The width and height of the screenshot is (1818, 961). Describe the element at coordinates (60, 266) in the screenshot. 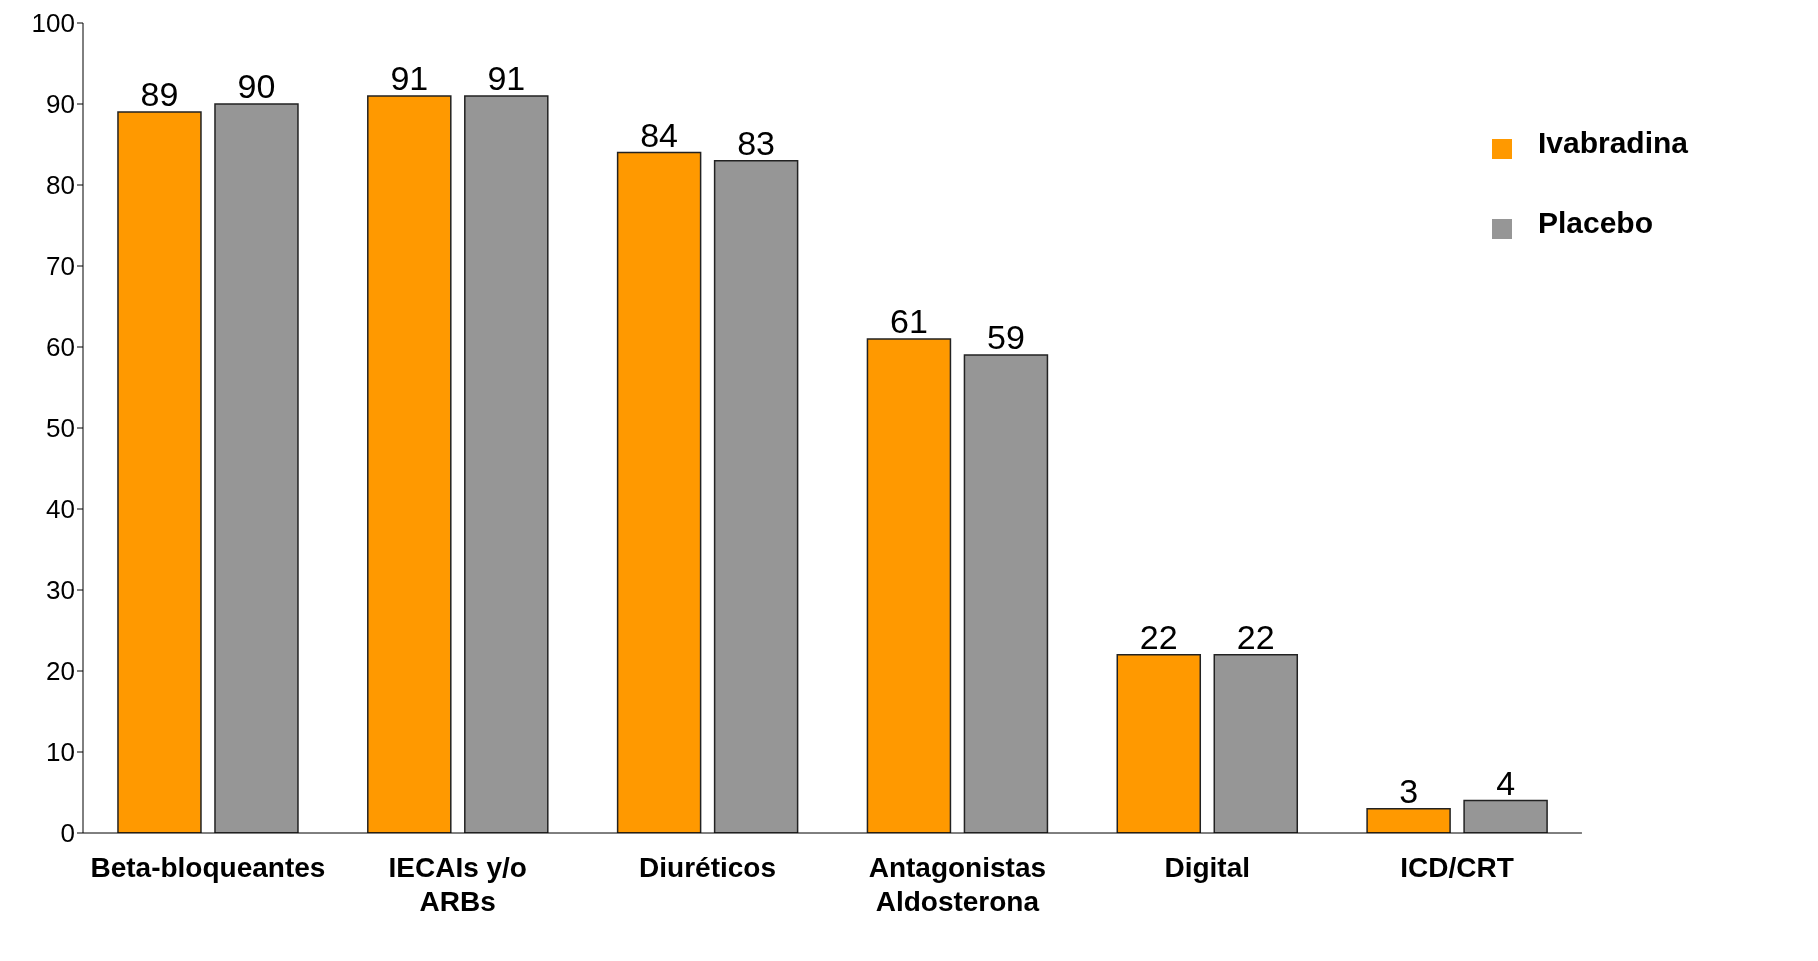

I see `y-tick-label: 70` at that location.